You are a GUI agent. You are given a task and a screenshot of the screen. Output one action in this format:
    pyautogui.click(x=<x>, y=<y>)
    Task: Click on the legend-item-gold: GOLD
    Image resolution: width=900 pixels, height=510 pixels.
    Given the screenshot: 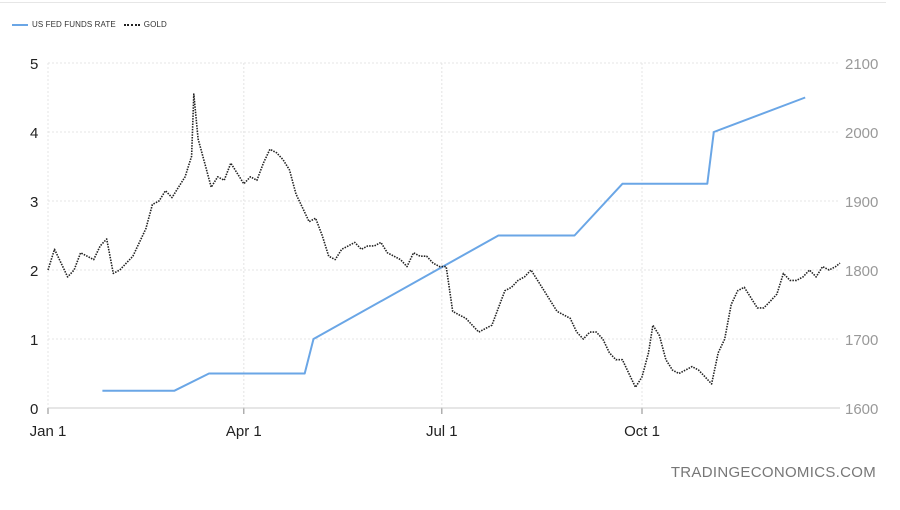 What is the action you would take?
    pyautogui.click(x=145, y=24)
    